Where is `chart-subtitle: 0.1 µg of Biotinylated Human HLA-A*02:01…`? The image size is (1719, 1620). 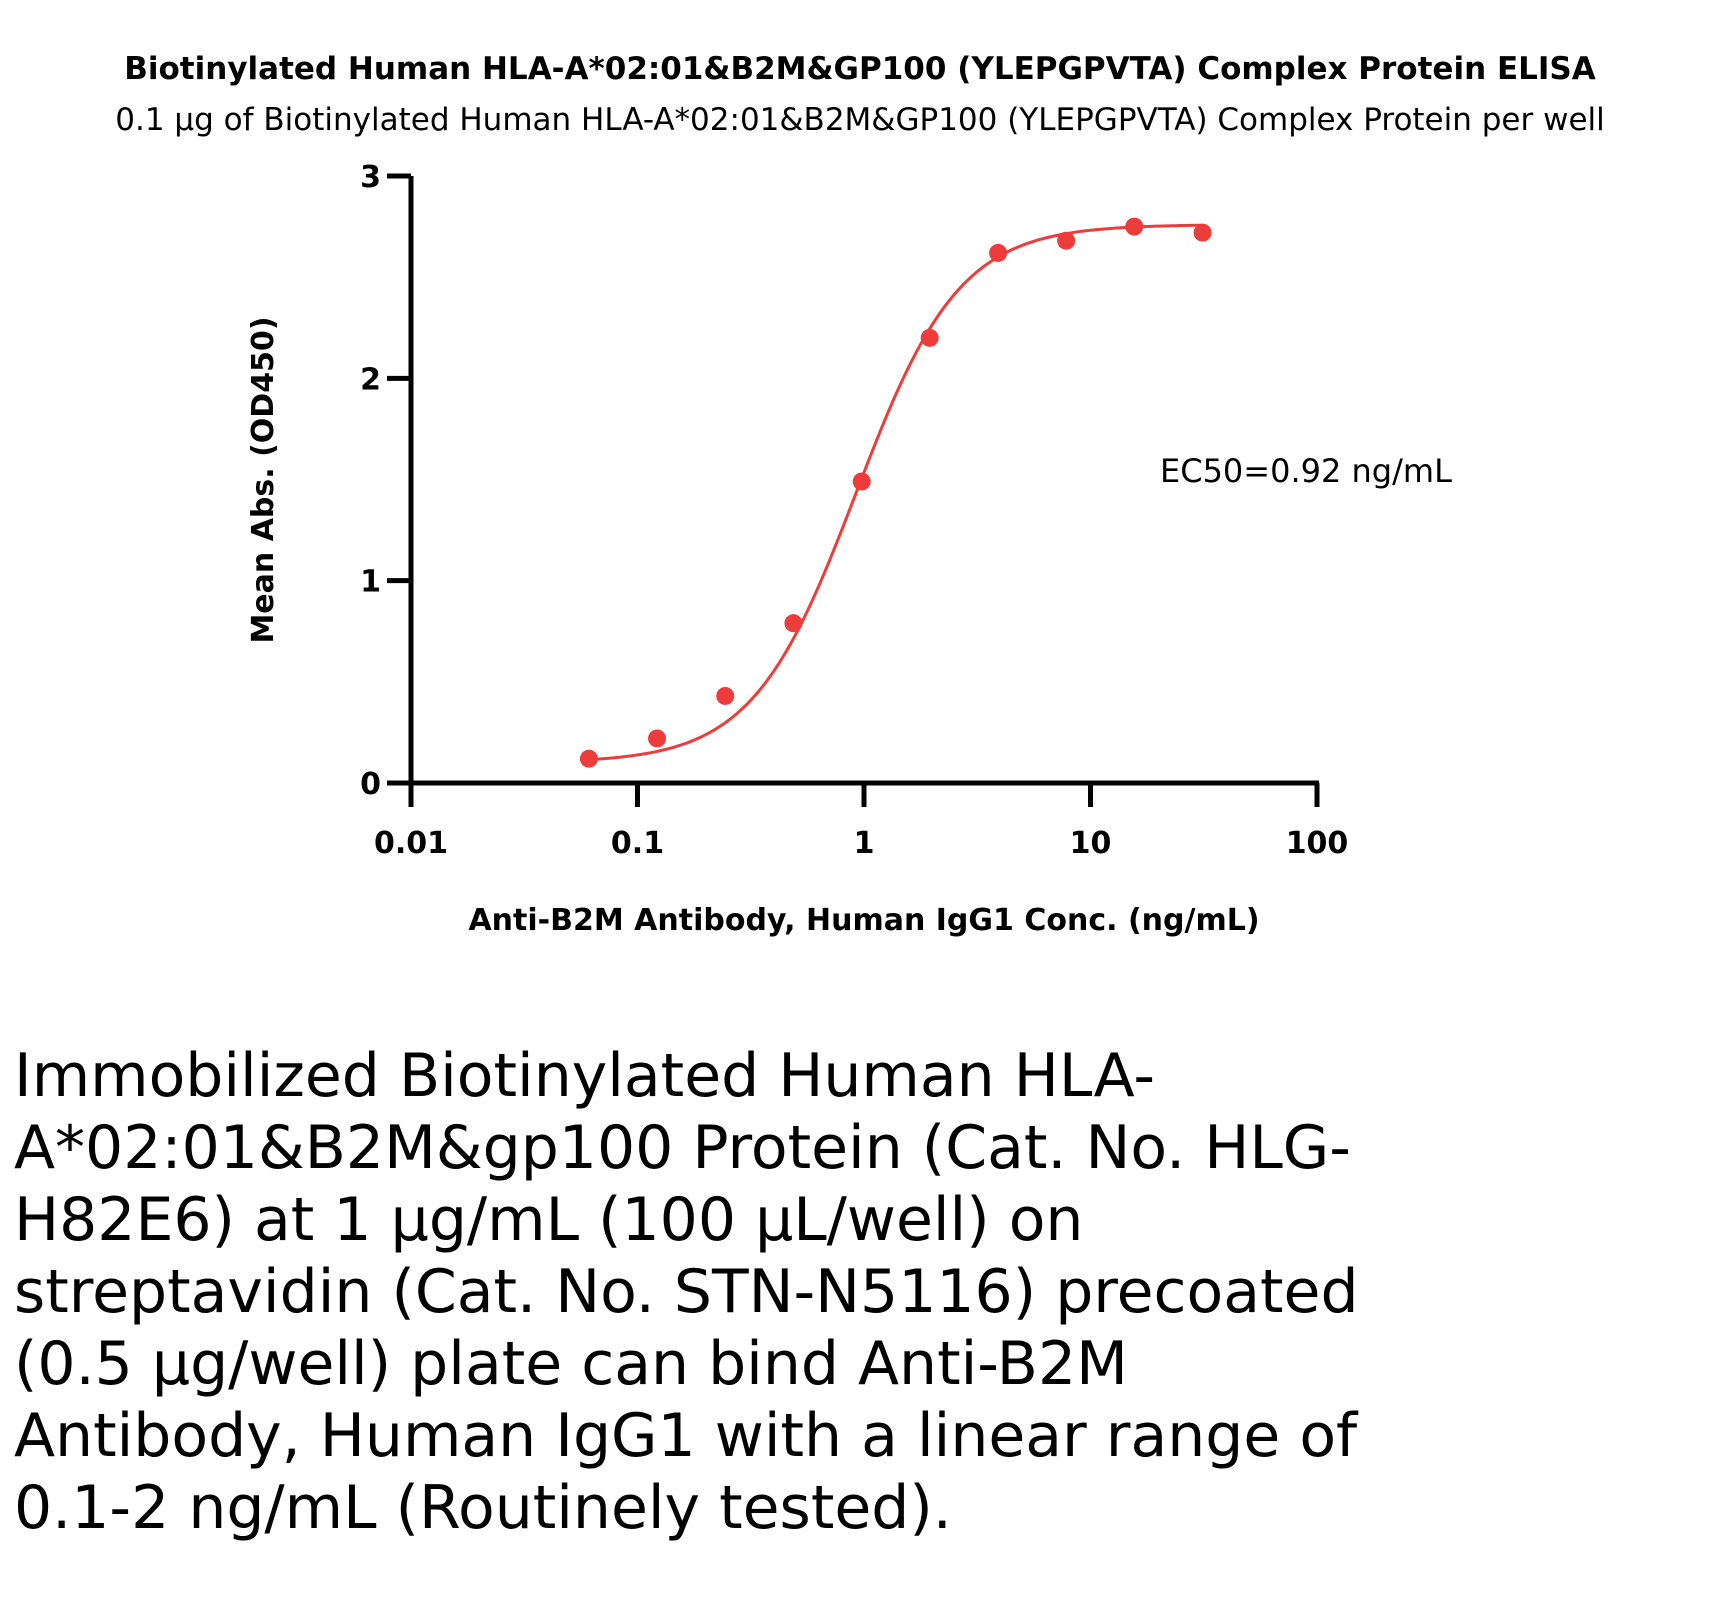 chart-subtitle: 0.1 µg of Biotinylated Human HLA-A*02:01… is located at coordinates (860, 120).